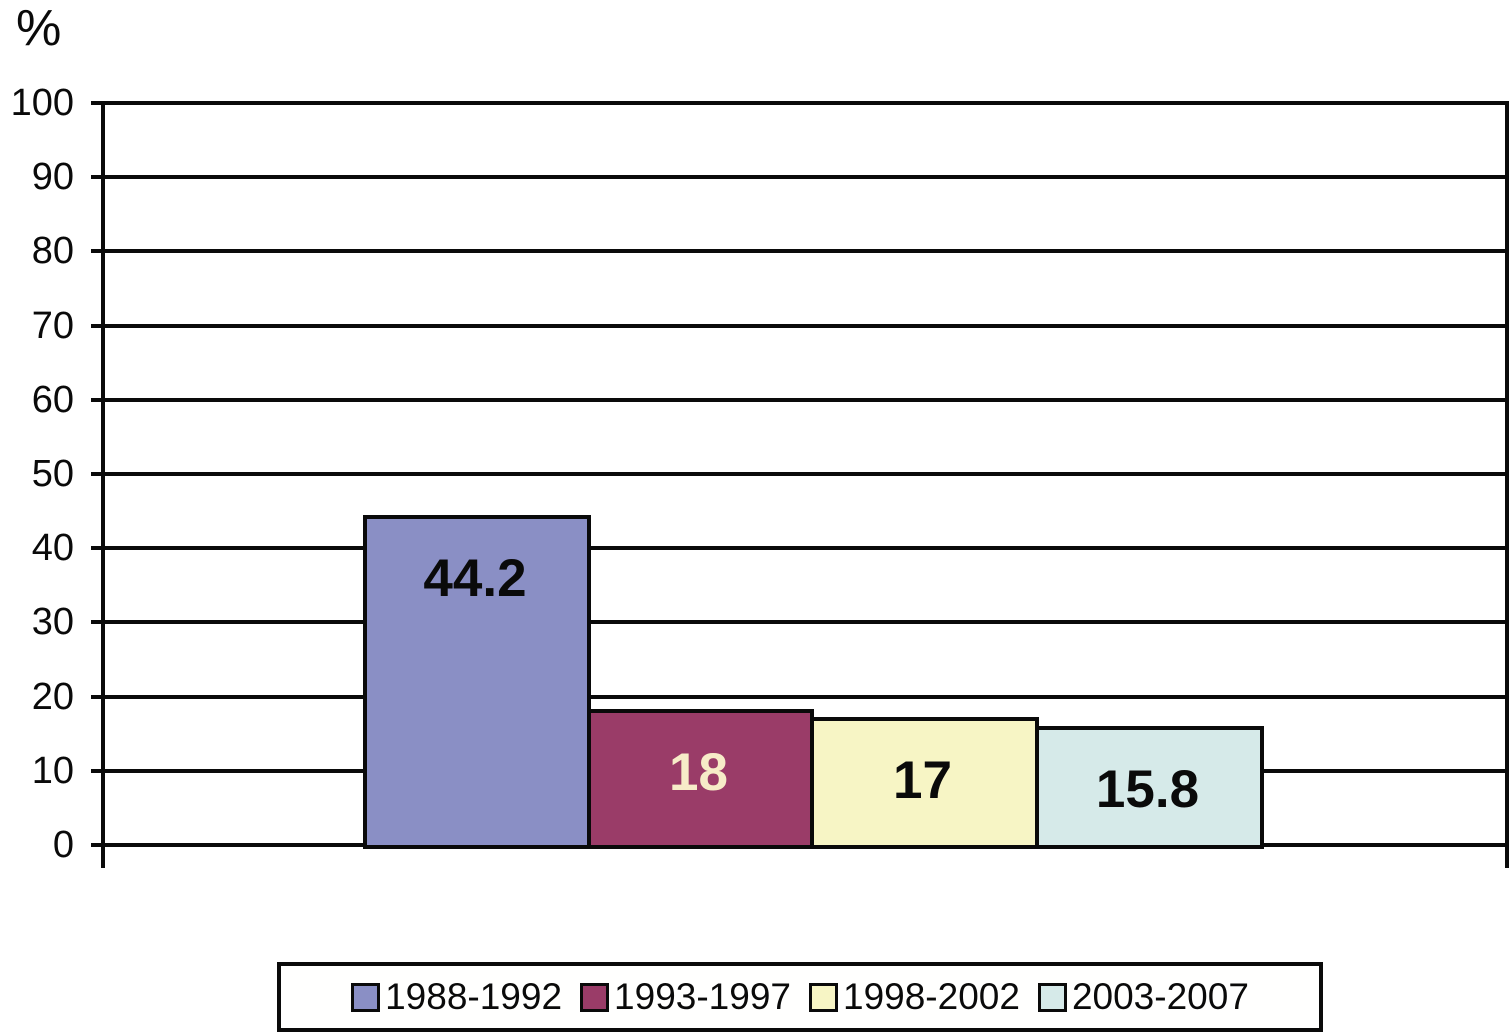 The width and height of the screenshot is (1510, 1036). What do you see at coordinates (477, 682) in the screenshot?
I see `bar-1988-1992` at bounding box center [477, 682].